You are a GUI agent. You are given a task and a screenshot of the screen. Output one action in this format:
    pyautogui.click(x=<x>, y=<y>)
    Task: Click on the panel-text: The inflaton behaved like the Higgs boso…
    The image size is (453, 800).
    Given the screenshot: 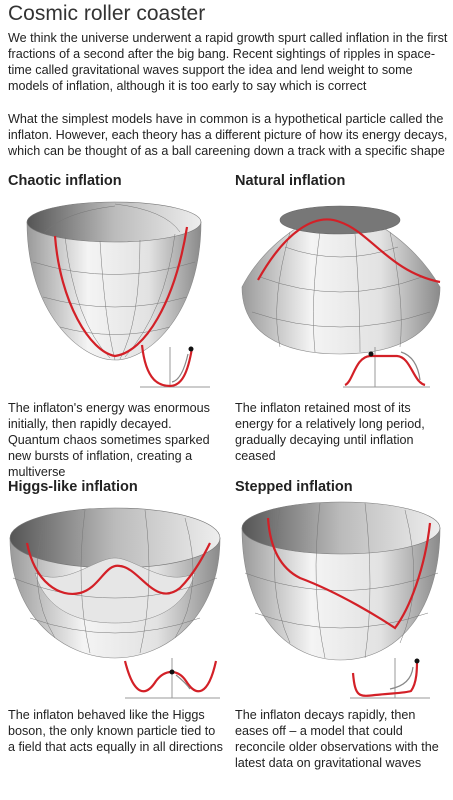 What is the action you would take?
    pyautogui.click(x=115, y=731)
    